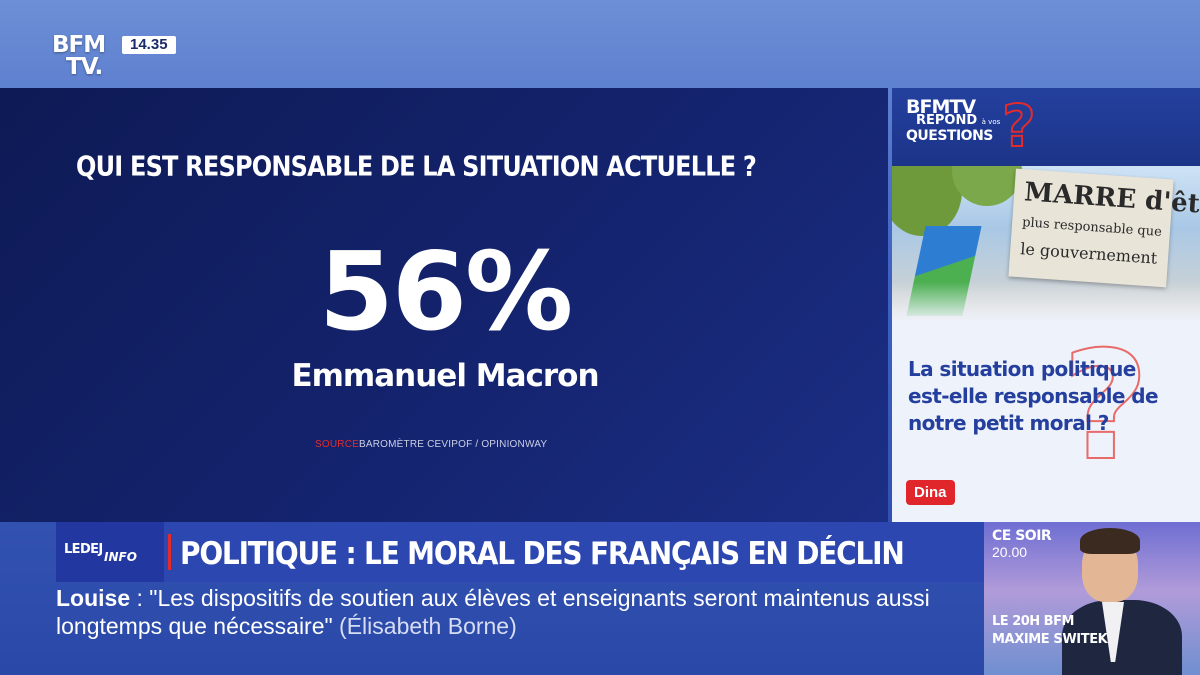 This screenshot has height=675, width=1200. I want to click on show-logo-info: INFO, so click(120, 557).